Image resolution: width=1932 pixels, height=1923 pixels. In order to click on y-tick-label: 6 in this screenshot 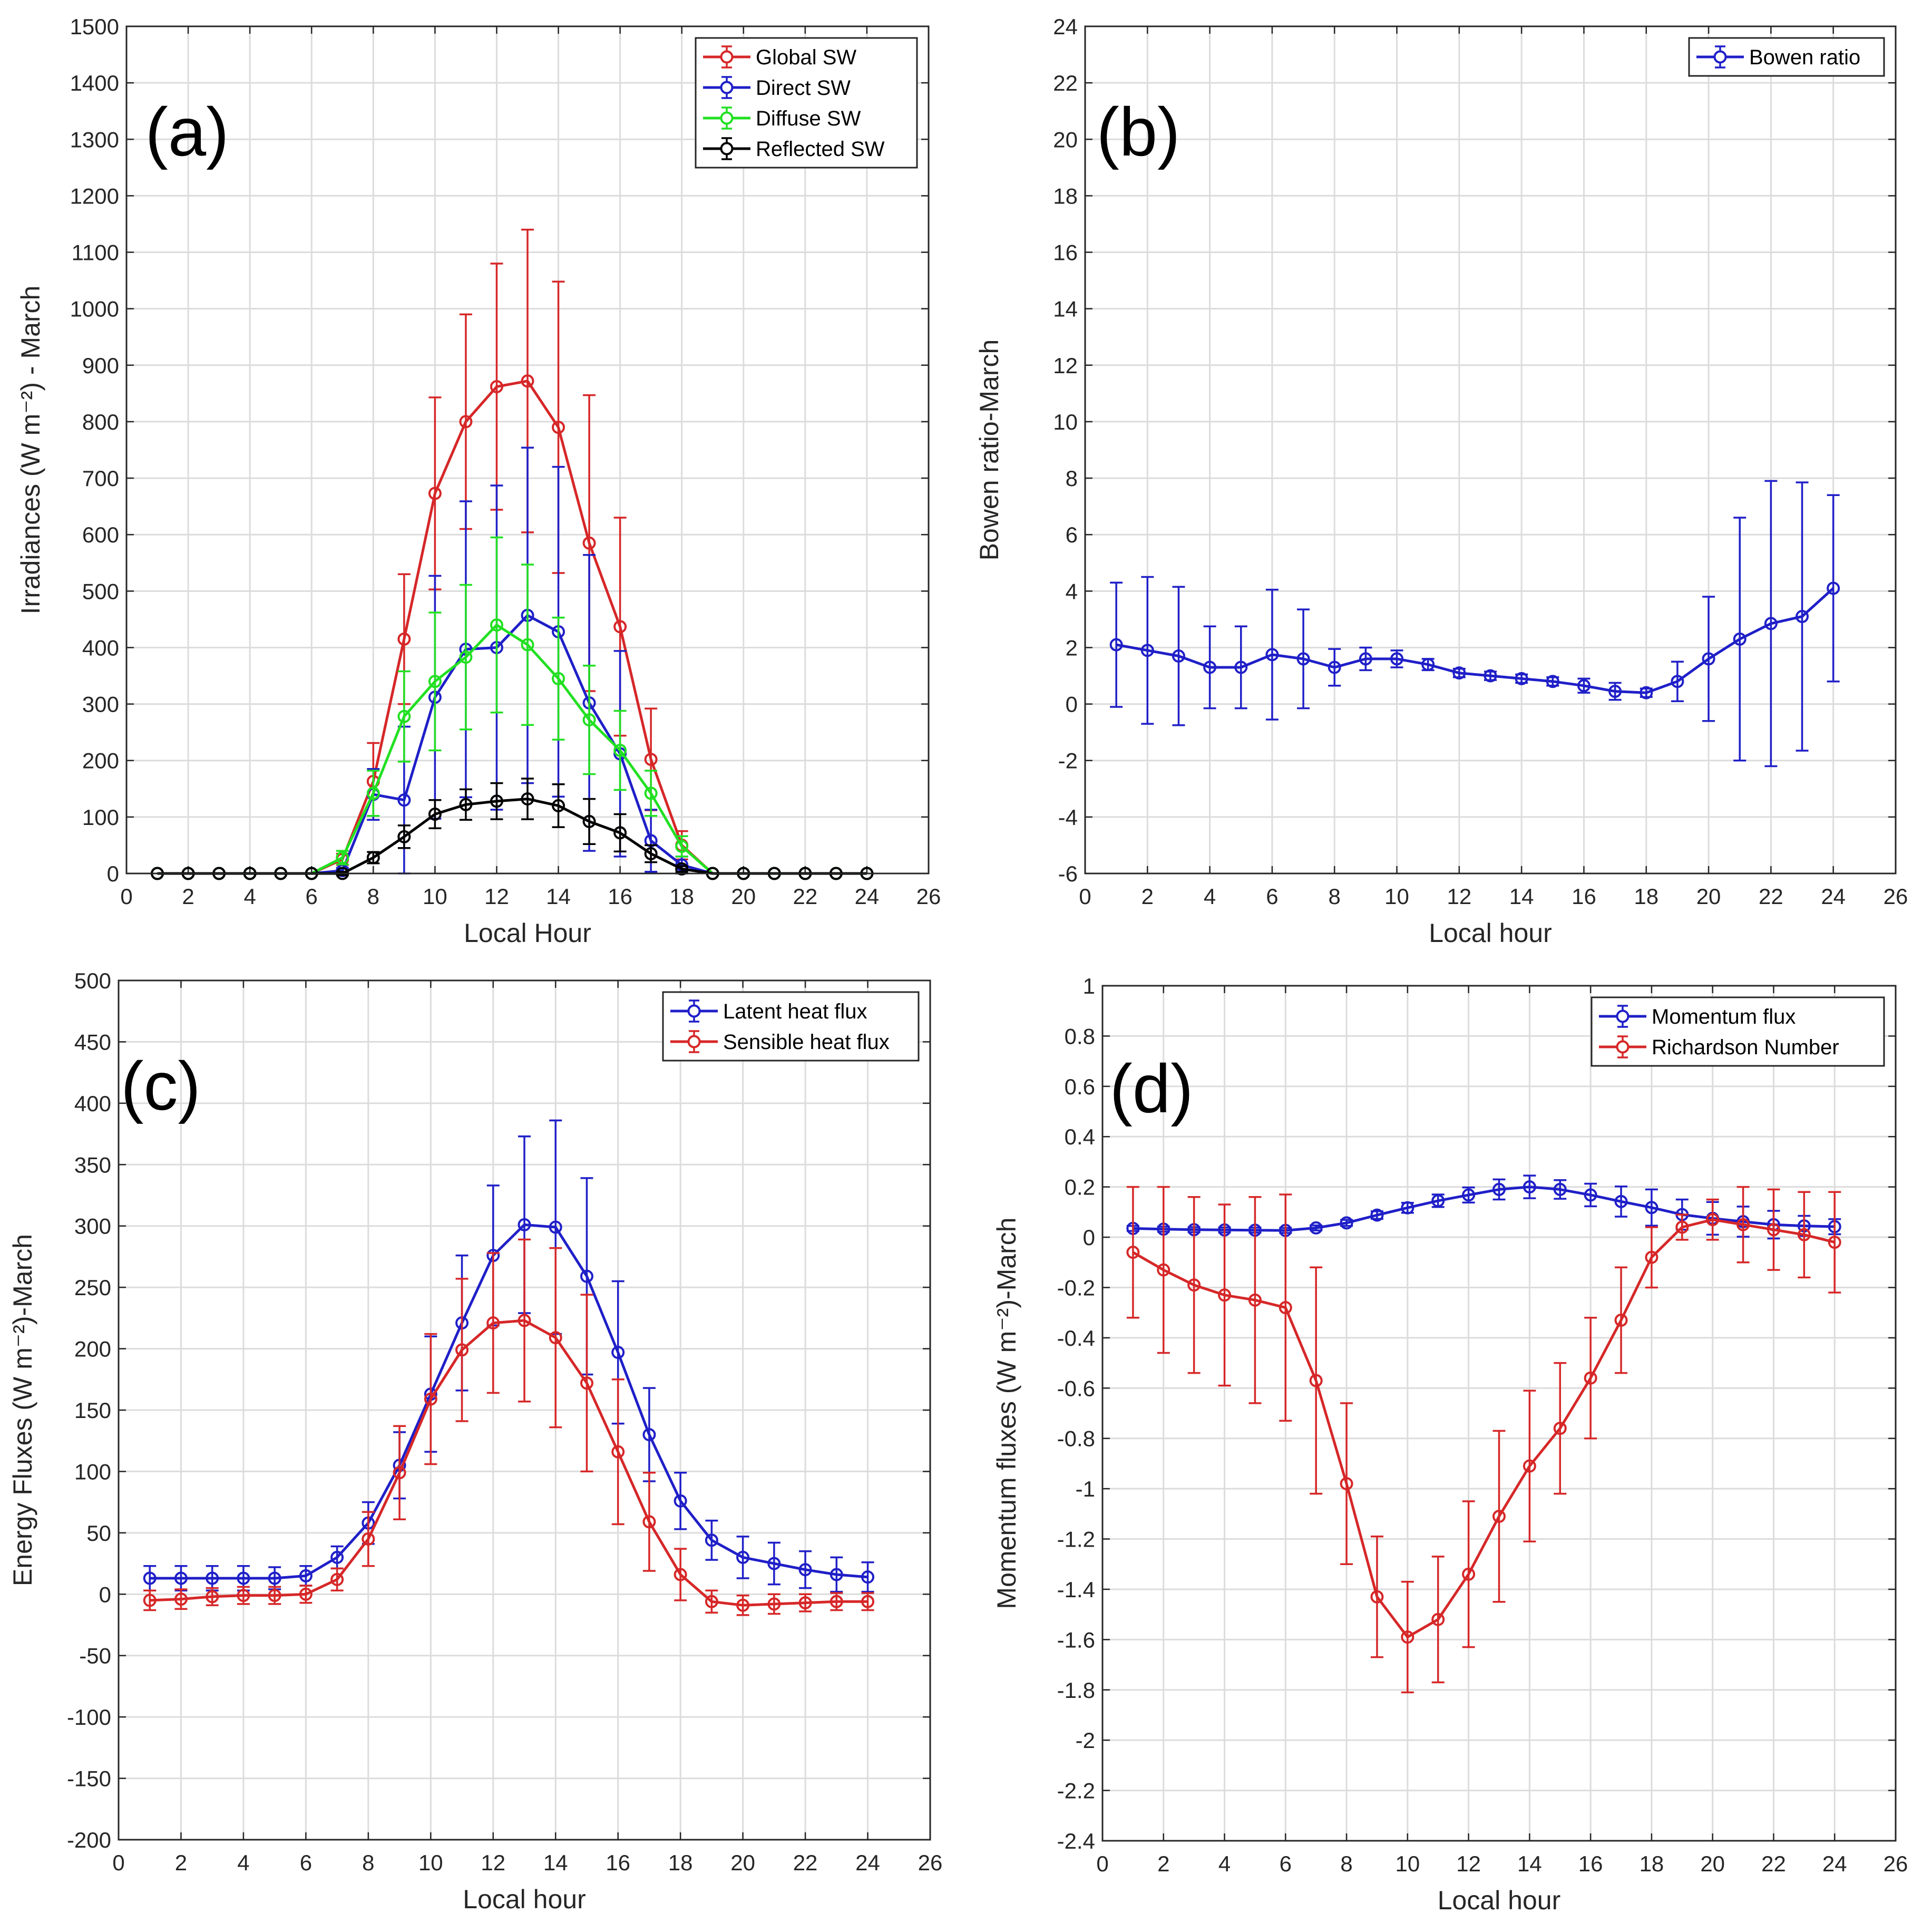, I will do `click(1072, 534)`.